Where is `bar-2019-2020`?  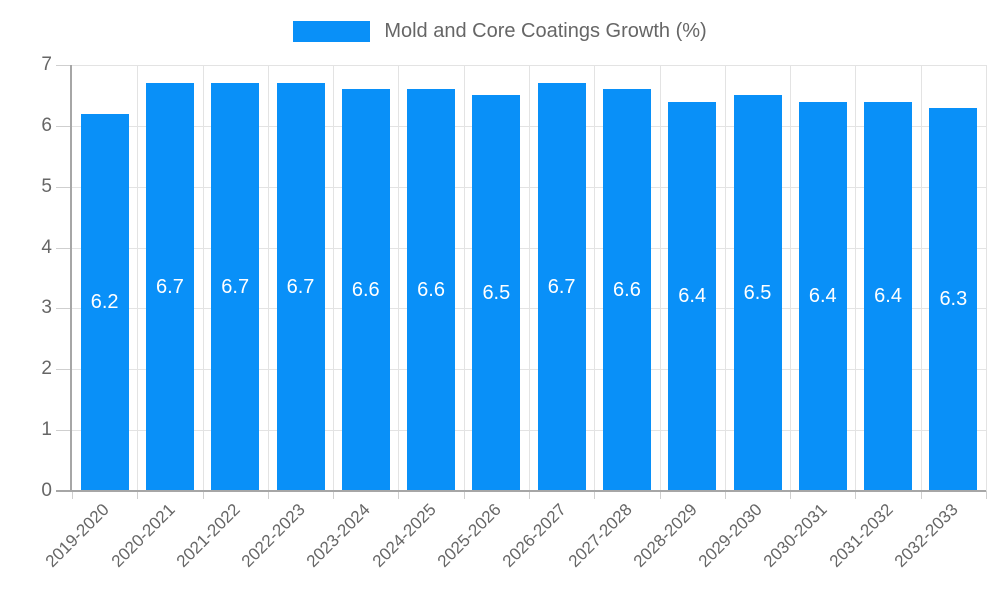
bar-2019-2020 is located at coordinates (104, 302).